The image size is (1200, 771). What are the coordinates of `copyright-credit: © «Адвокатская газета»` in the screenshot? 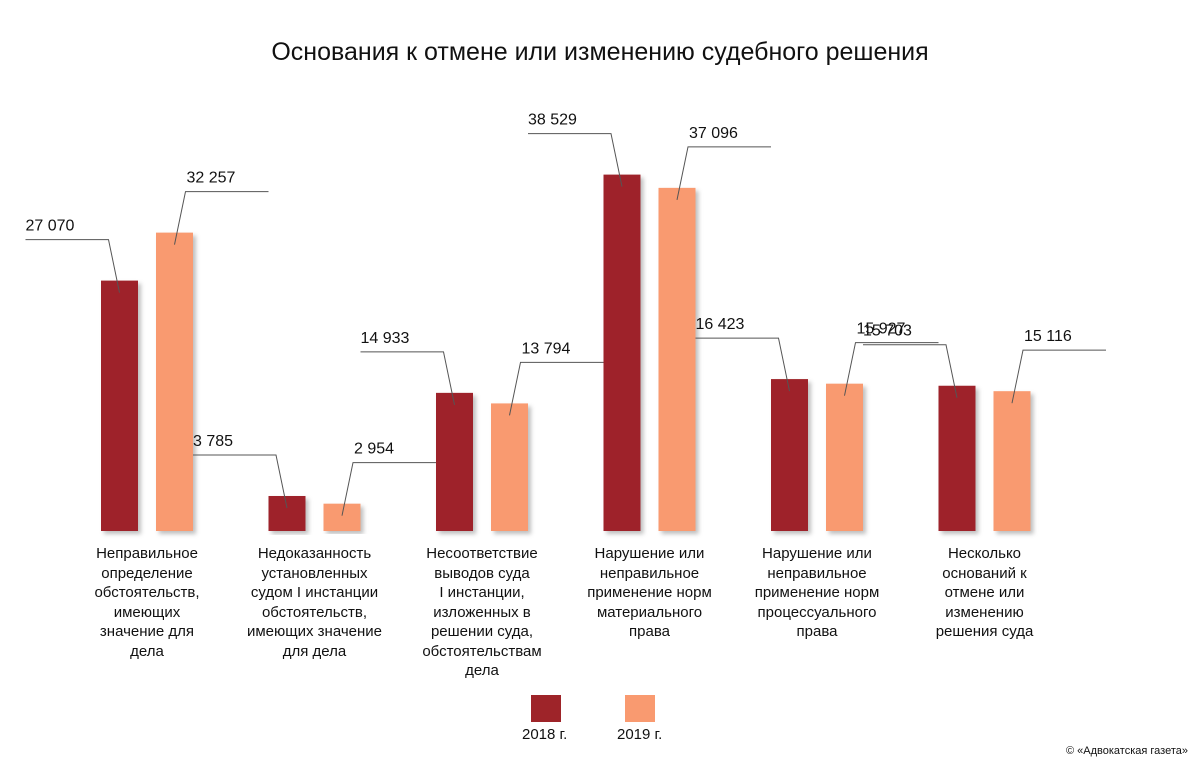 It's located at (1127, 751).